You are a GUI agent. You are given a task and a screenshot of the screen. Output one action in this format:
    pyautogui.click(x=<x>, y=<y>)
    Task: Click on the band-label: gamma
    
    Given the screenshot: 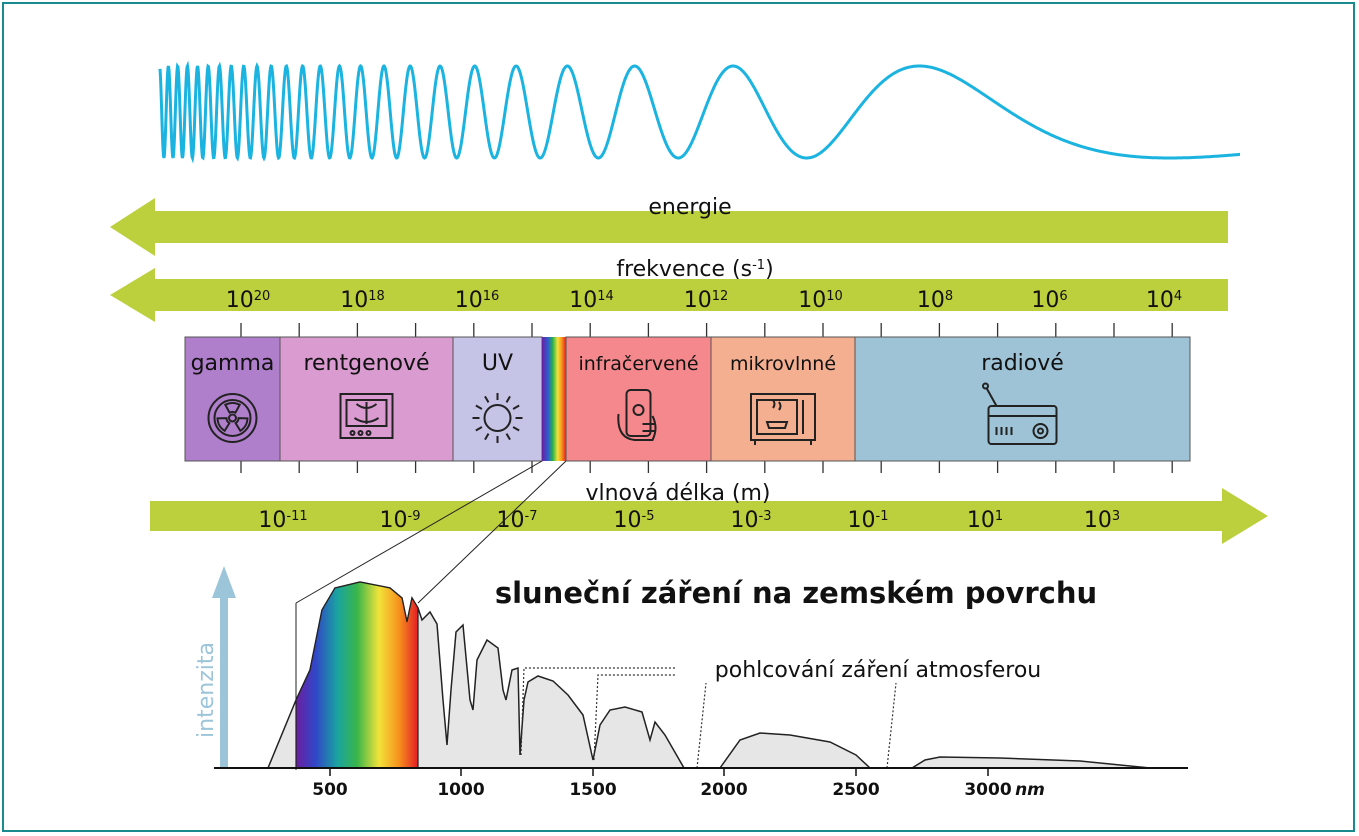 What is the action you would take?
    pyautogui.click(x=233, y=363)
    